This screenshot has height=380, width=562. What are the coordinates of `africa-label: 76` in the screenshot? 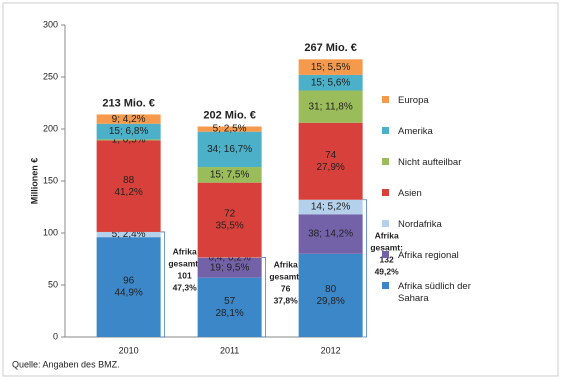 It's located at (286, 289).